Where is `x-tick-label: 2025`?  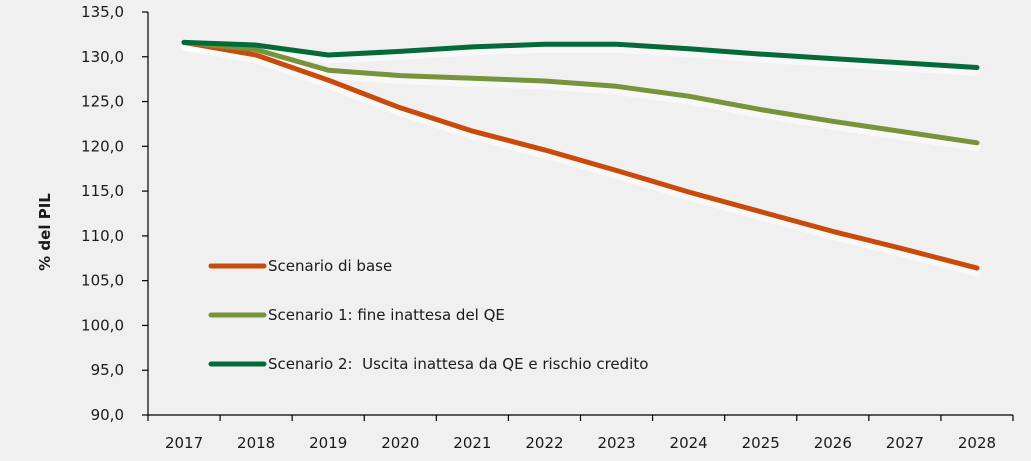 x-tick-label: 2025 is located at coordinates (761, 443).